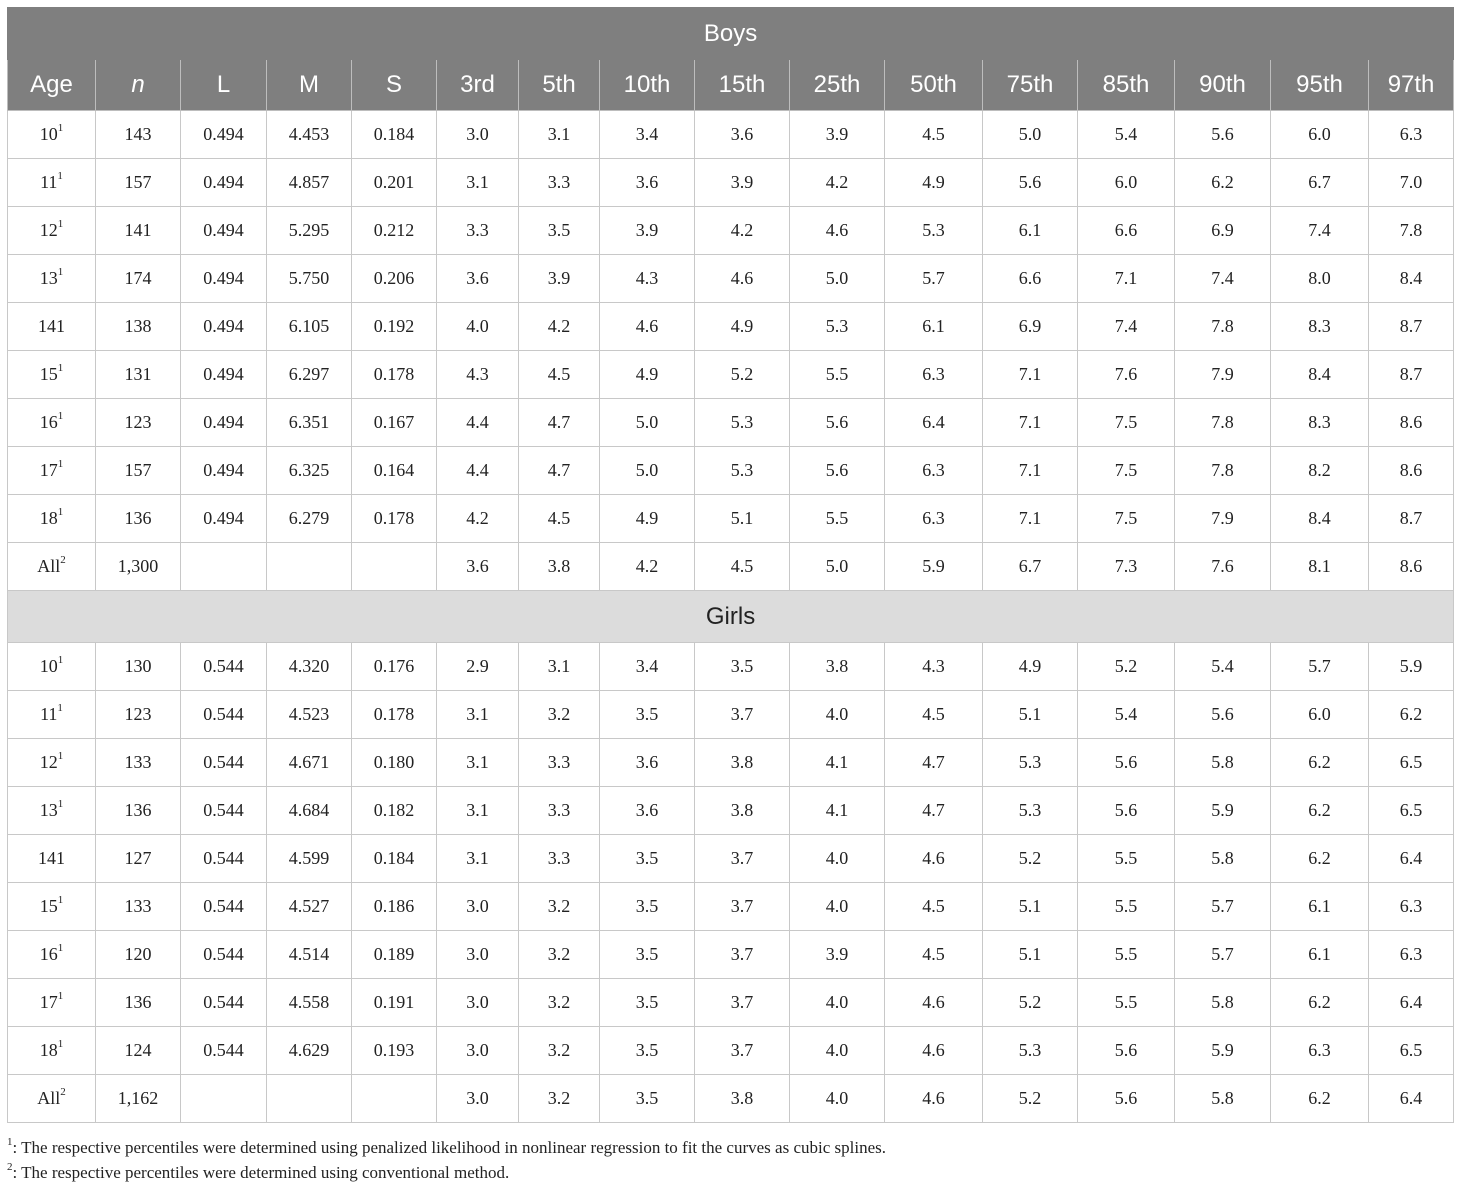 This screenshot has width=1460, height=1190. What do you see at coordinates (394, 518) in the screenshot?
I see `table-cell: 0.178` at bounding box center [394, 518].